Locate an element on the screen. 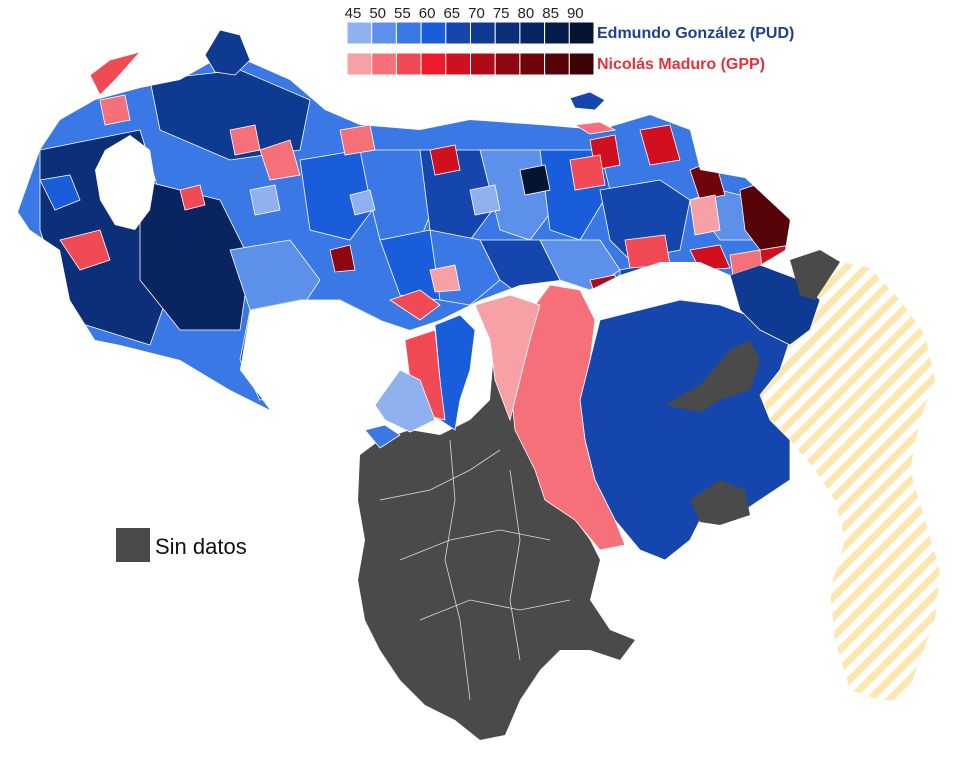 The width and height of the screenshot is (960, 764). region-margarita is located at coordinates (587, 101).